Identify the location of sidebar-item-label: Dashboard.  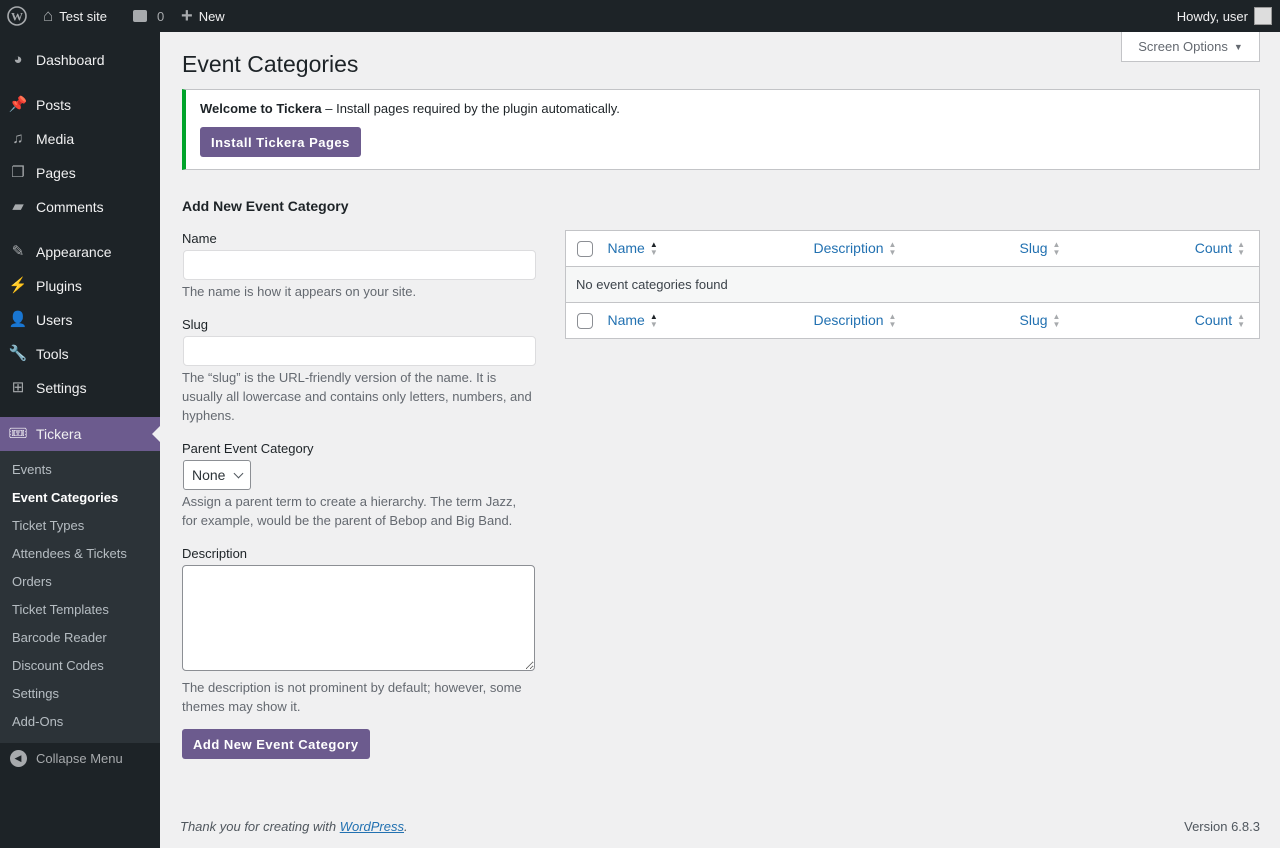
(70, 60).